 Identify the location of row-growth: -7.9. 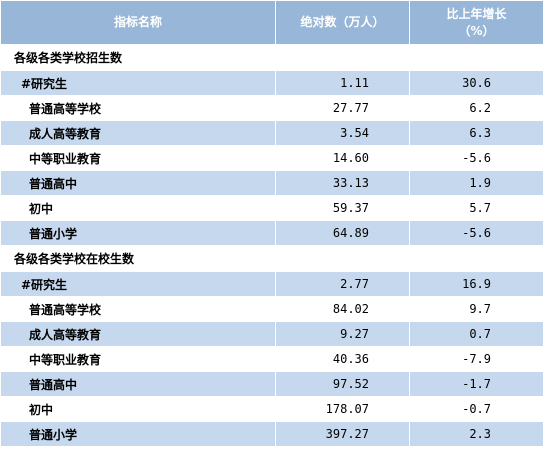
(476, 359).